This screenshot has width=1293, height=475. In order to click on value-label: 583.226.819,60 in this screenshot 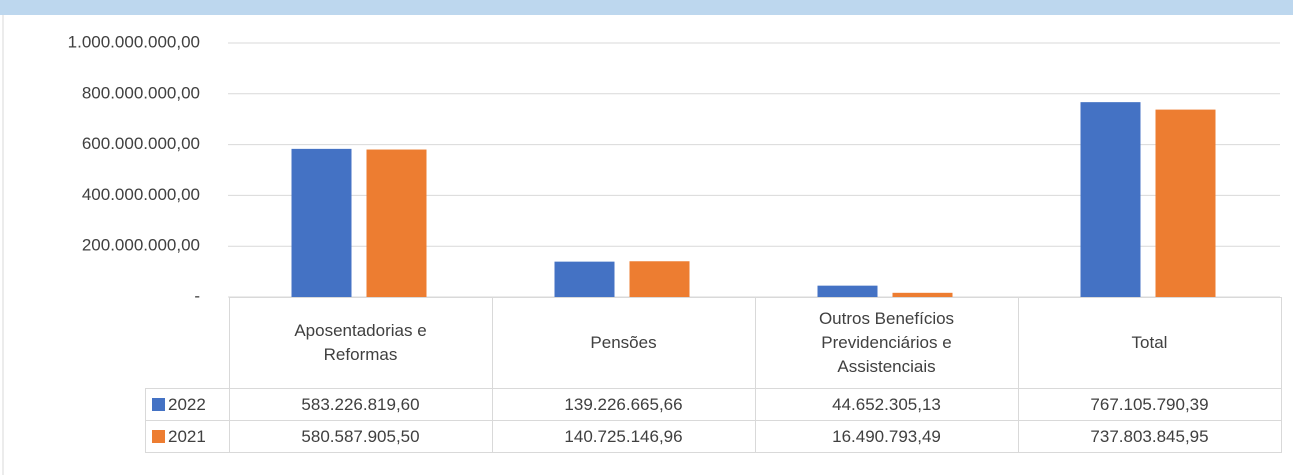, I will do `click(360, 404)`.